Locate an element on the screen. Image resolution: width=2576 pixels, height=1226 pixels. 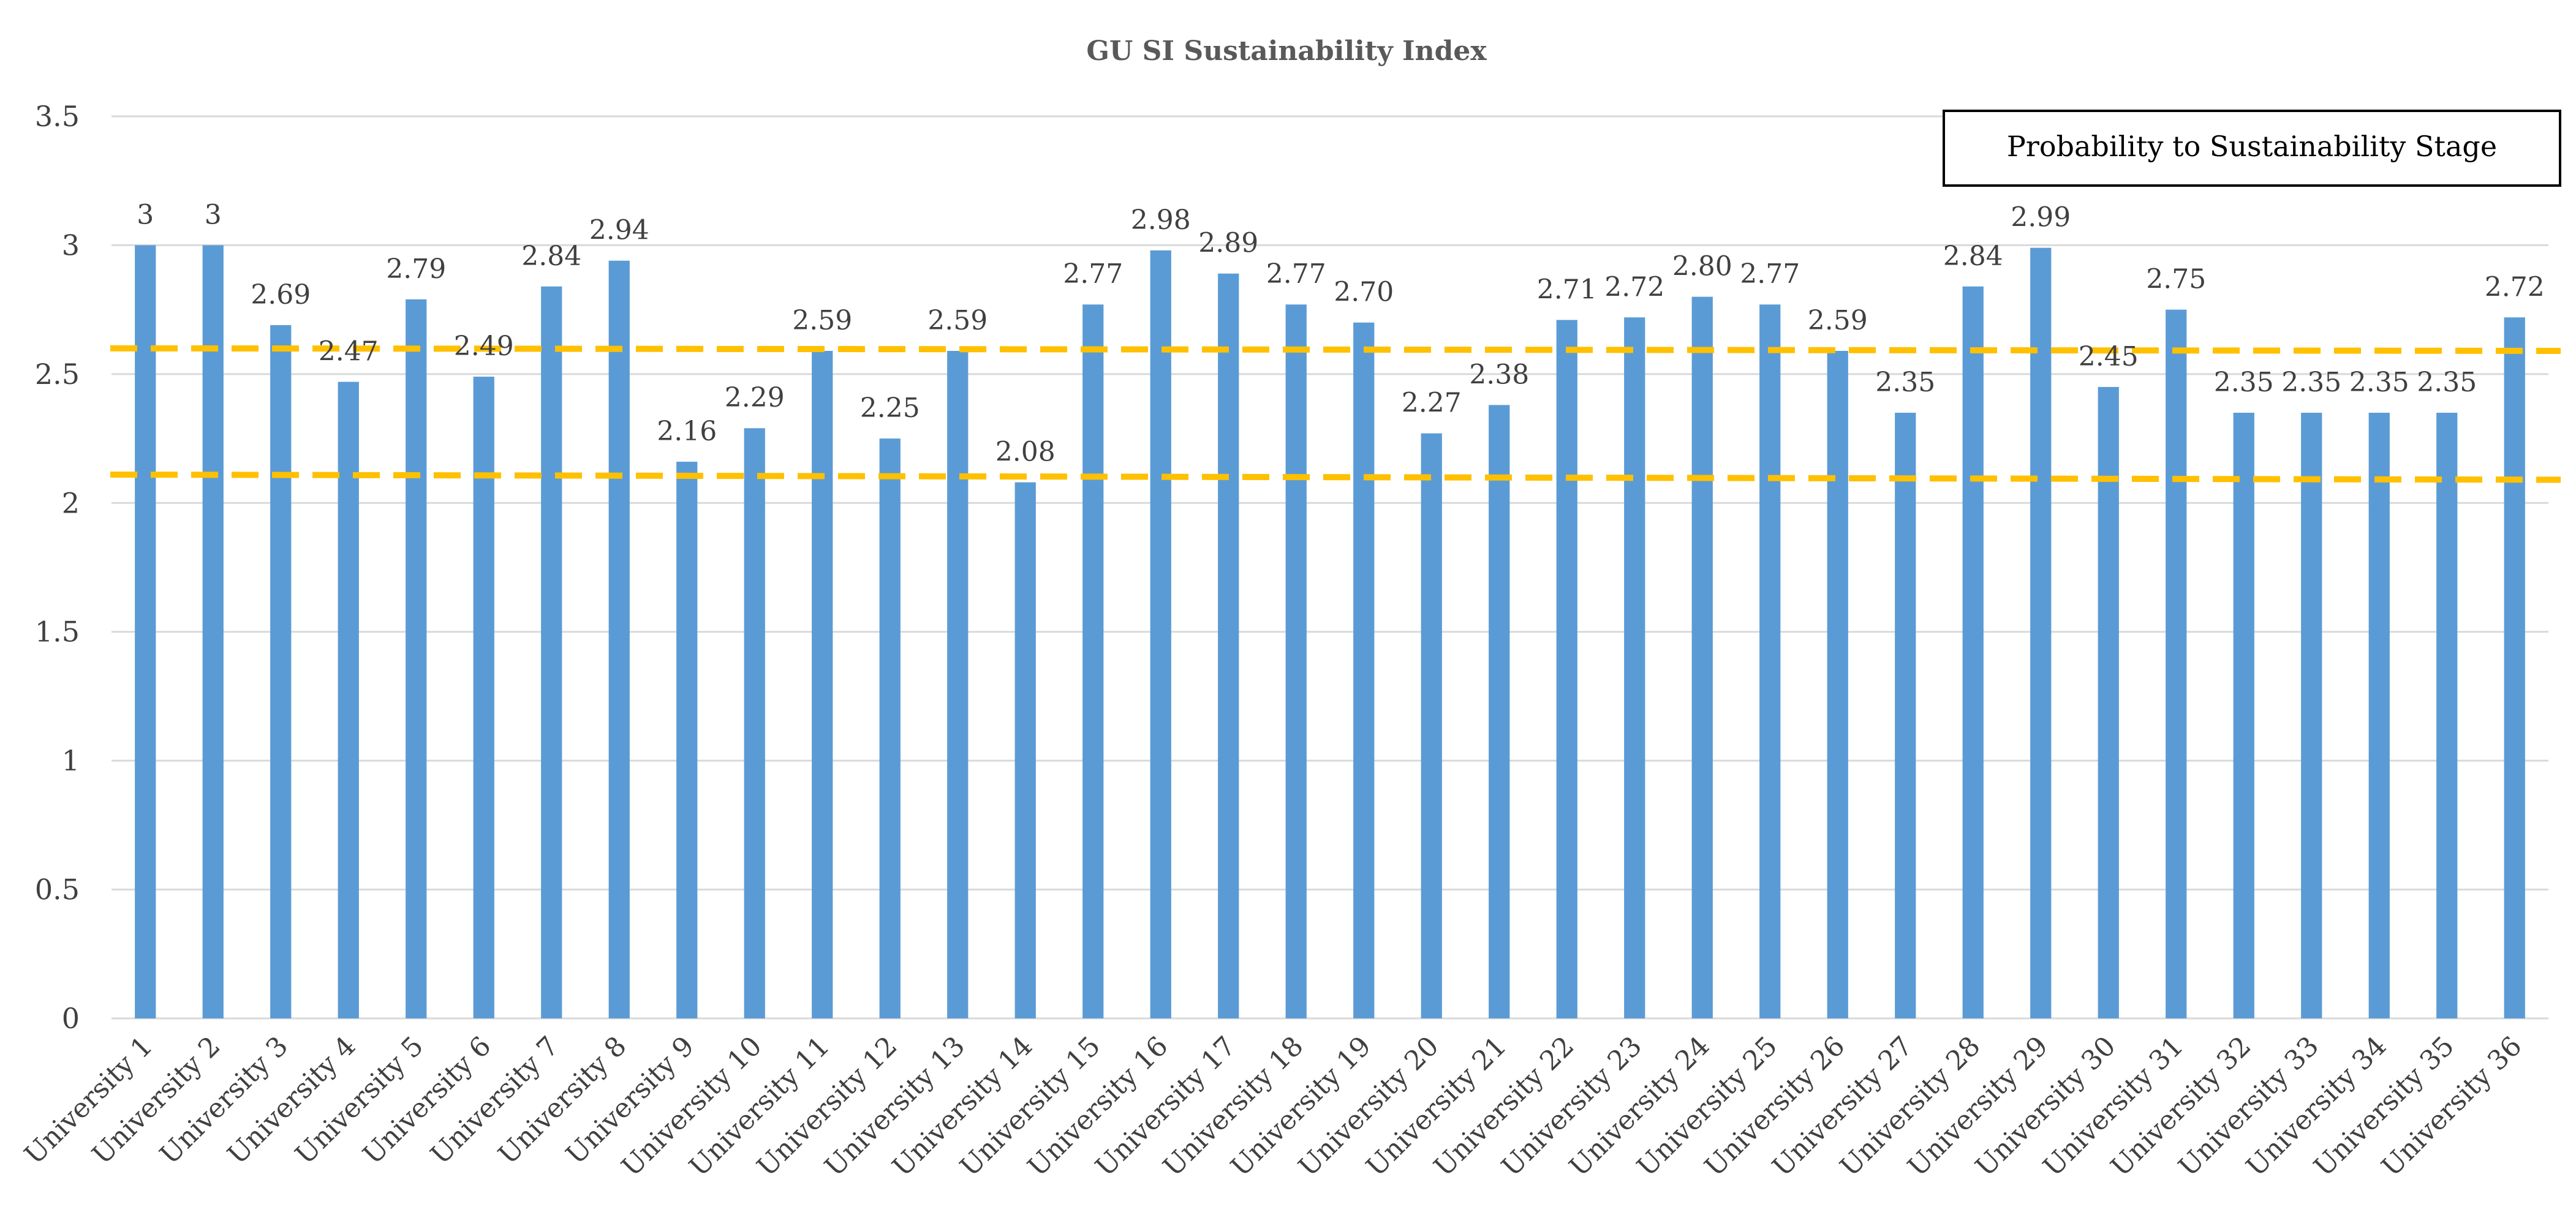
data-label: 2.80 is located at coordinates (1702, 266).